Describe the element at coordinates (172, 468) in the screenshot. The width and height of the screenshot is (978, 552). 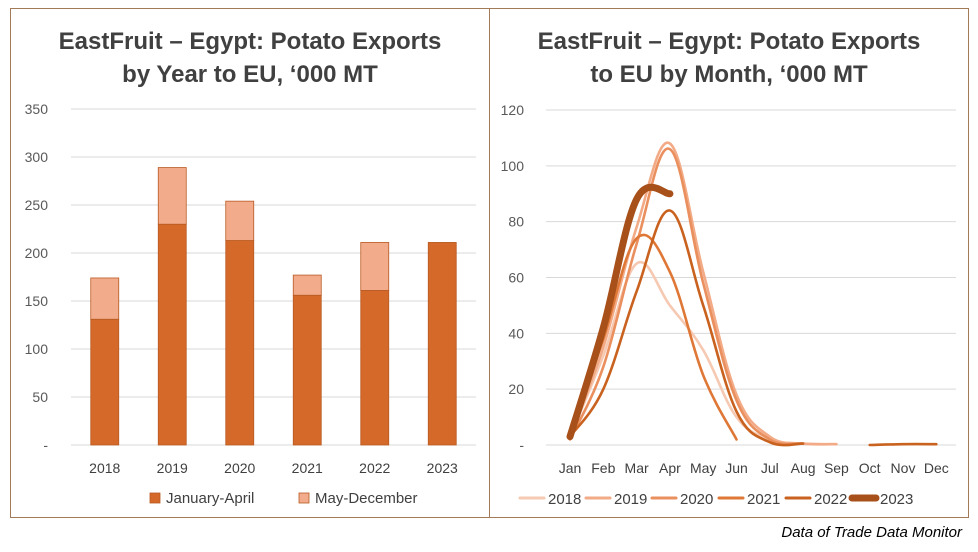
I see `x-tick-label: 2019` at that location.